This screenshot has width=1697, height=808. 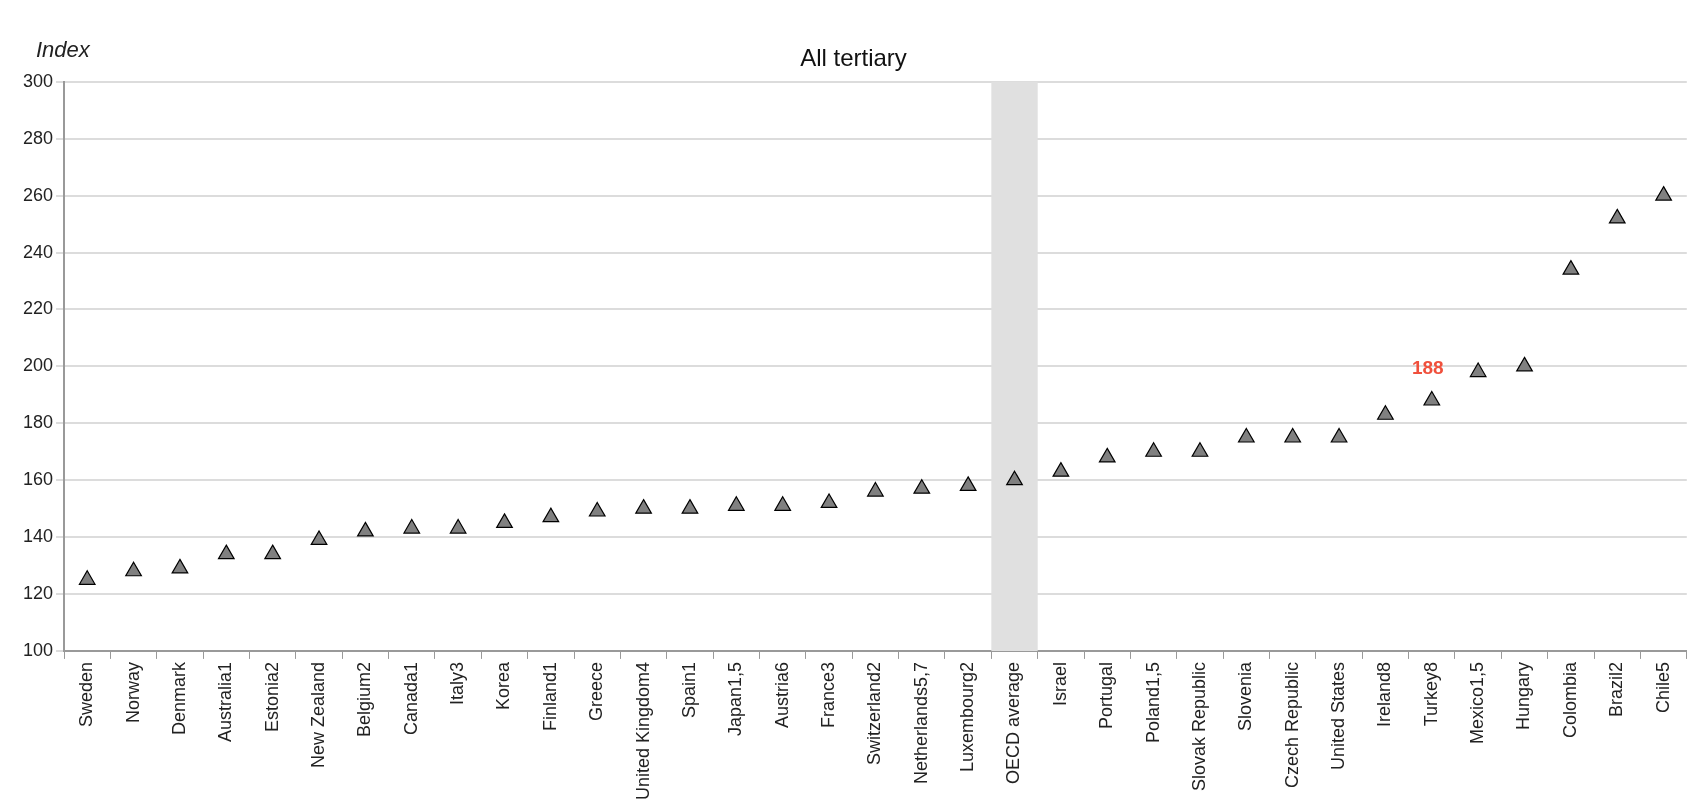 What do you see at coordinates (1198, 726) in the screenshot?
I see `x-tick-label: Slovak Republic` at bounding box center [1198, 726].